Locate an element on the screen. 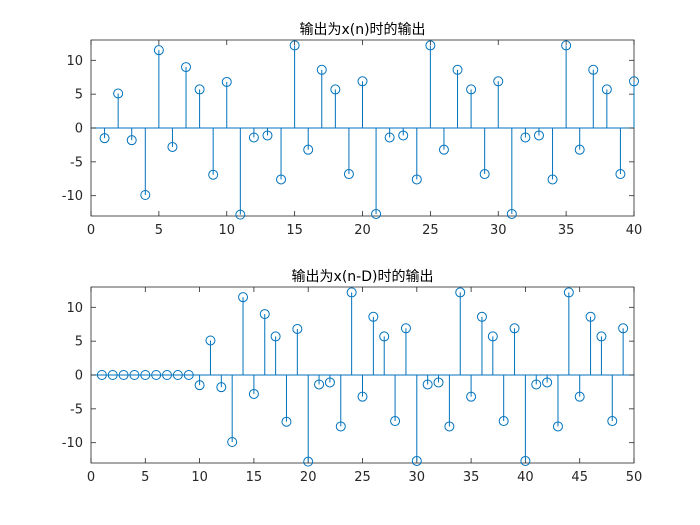  x-tick-label: 20 is located at coordinates (362, 230).